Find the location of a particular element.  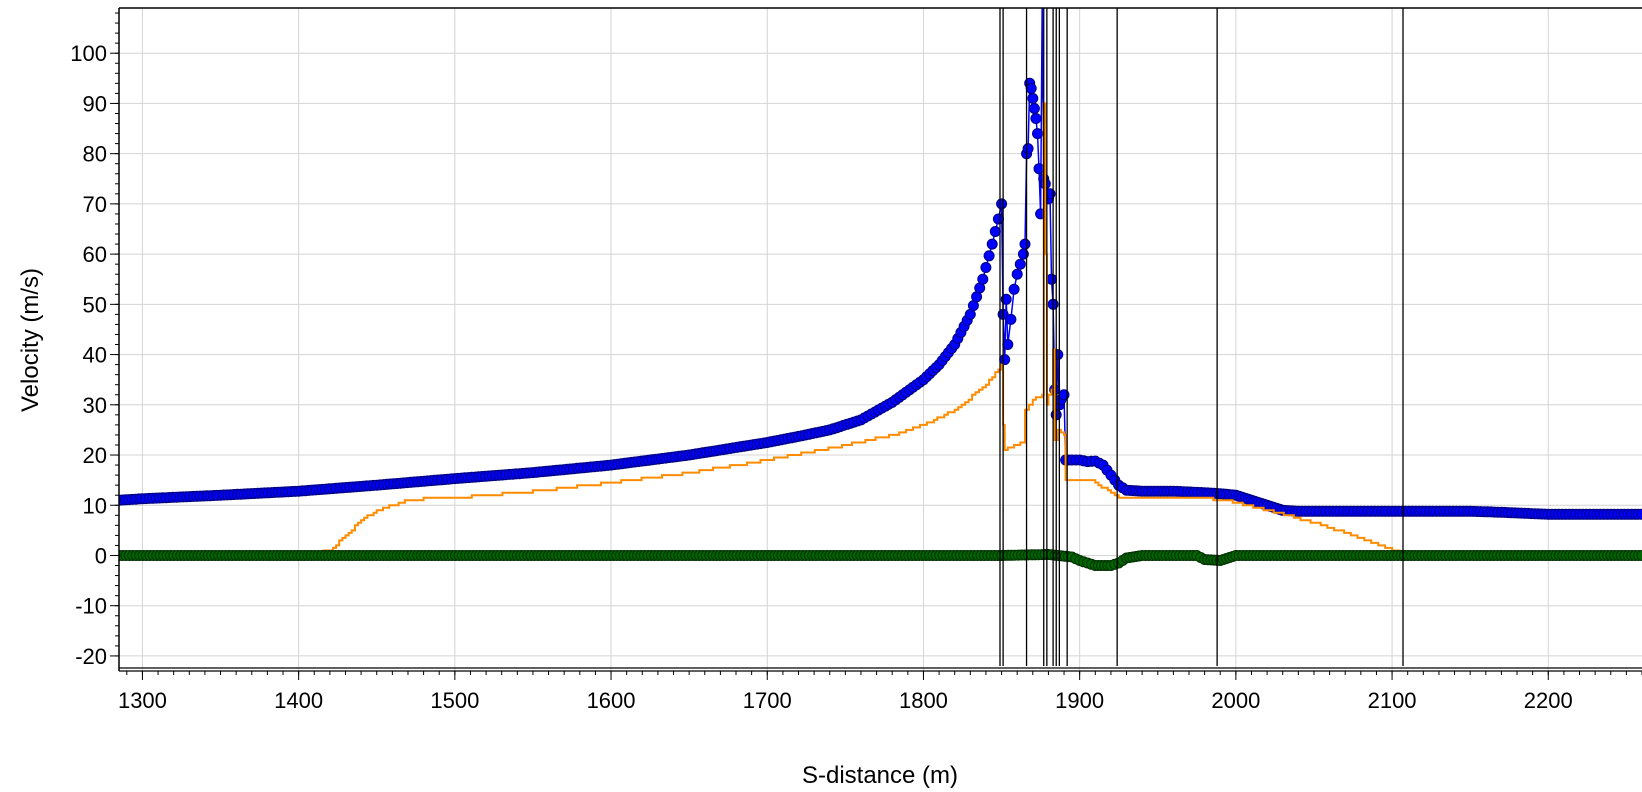

y-axis-title: Velocity (m/s) is located at coordinates (30, 340).